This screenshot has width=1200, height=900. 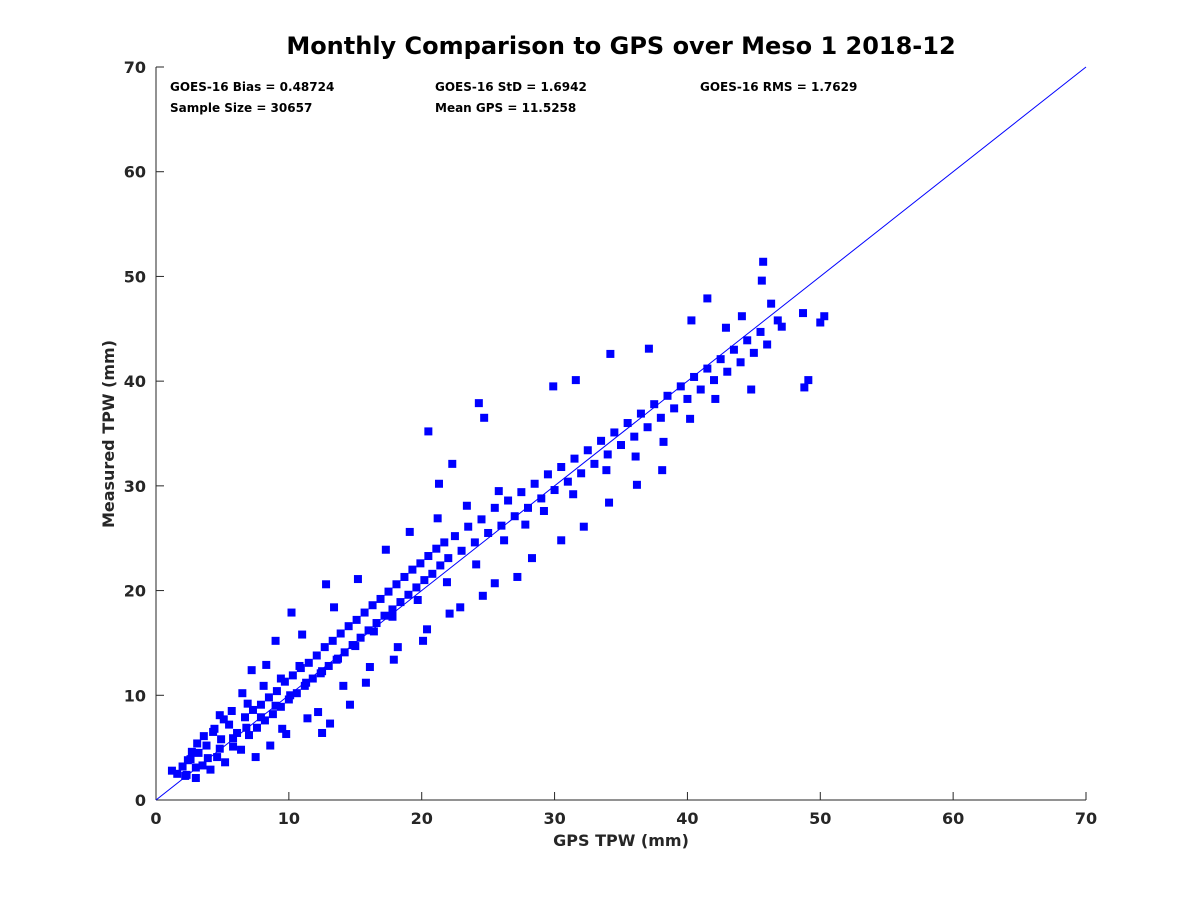 I want to click on y-tick-label: 40, so click(x=135, y=381).